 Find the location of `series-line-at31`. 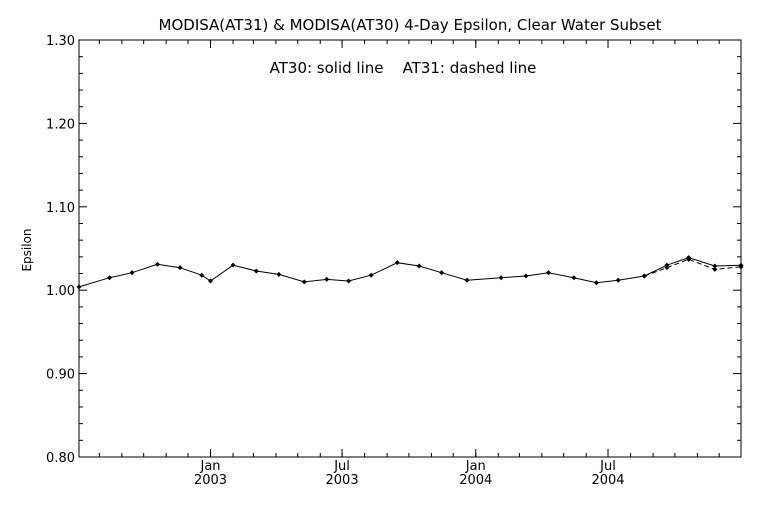

series-line-at31 is located at coordinates (693, 267).